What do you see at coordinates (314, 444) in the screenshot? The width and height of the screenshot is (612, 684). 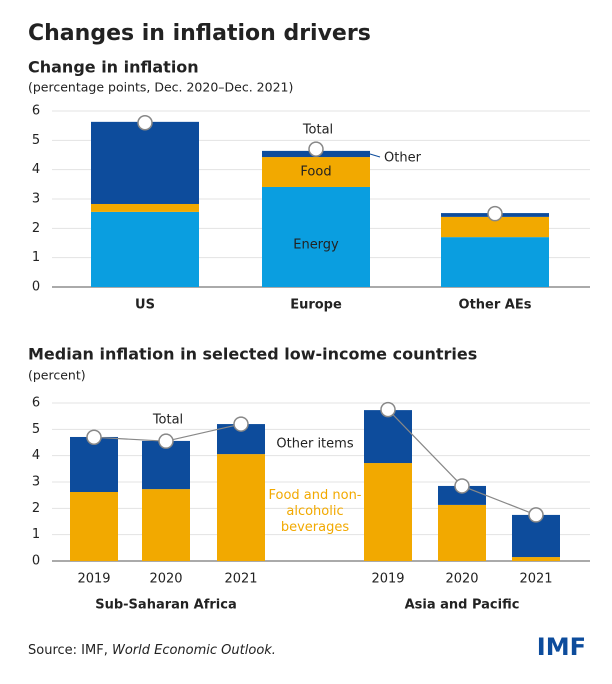 I see `series-label: Other items` at bounding box center [314, 444].